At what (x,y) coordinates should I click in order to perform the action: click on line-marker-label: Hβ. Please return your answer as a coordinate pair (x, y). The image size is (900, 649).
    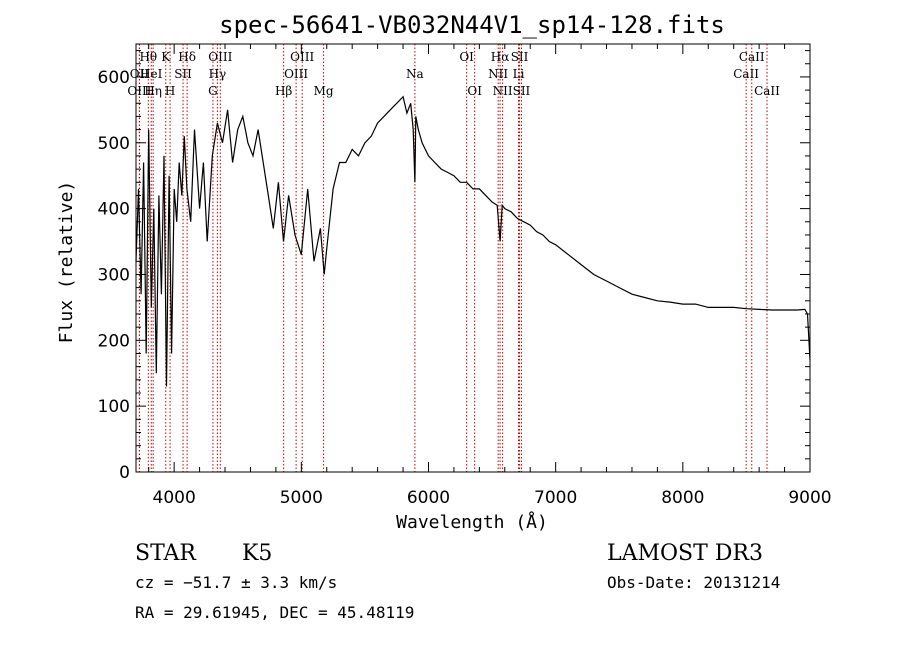
    Looking at the image, I should click on (283, 91).